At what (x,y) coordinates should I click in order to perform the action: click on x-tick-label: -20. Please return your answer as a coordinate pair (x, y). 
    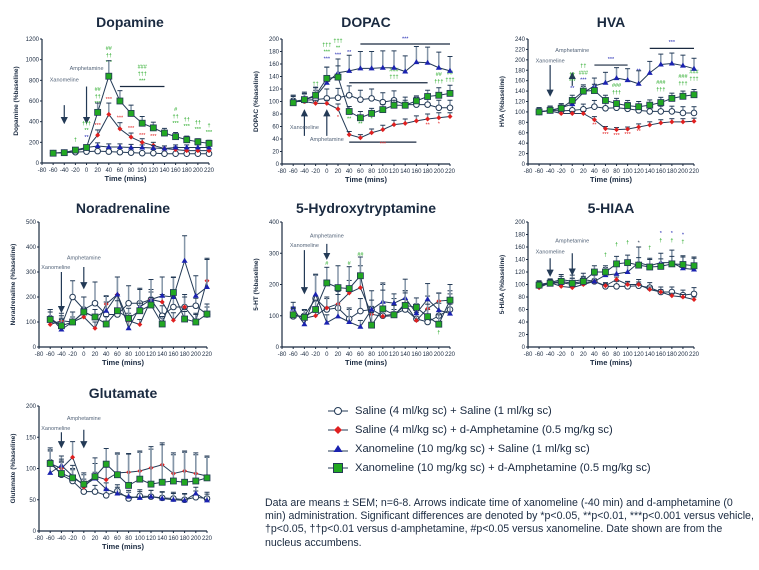
    Looking at the image, I should click on (561, 172).